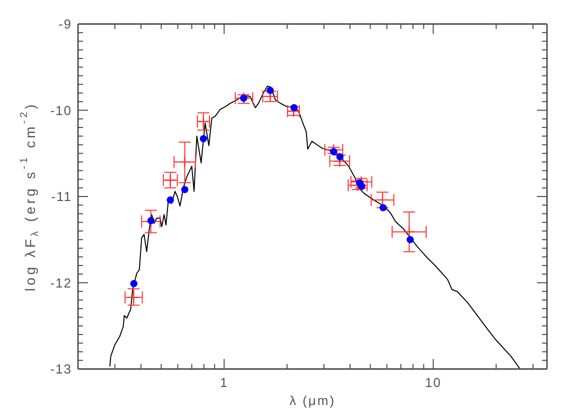  I want to click on y-tick-label: -10, so click(61, 110).